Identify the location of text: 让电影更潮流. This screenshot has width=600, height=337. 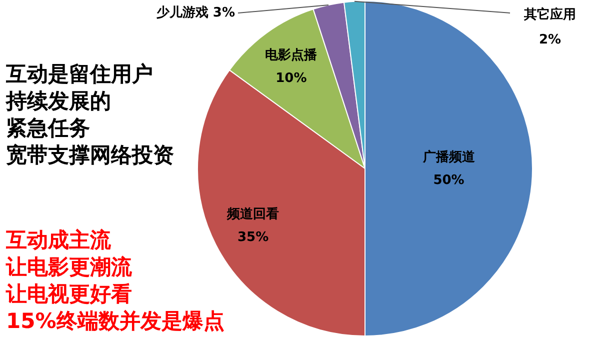
(69, 267).